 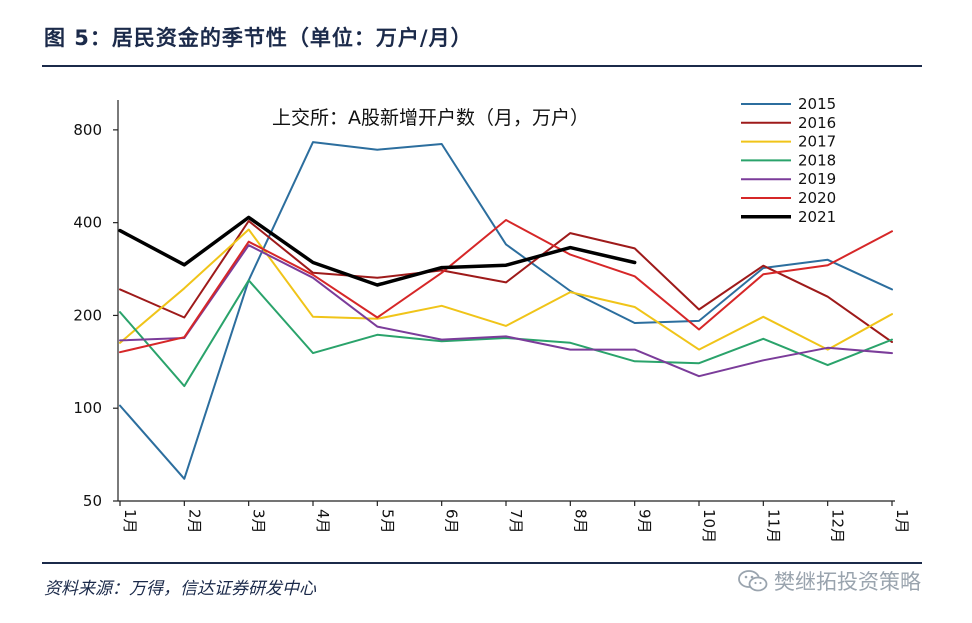 I want to click on y-tick-label: 400, so click(x=87, y=223).